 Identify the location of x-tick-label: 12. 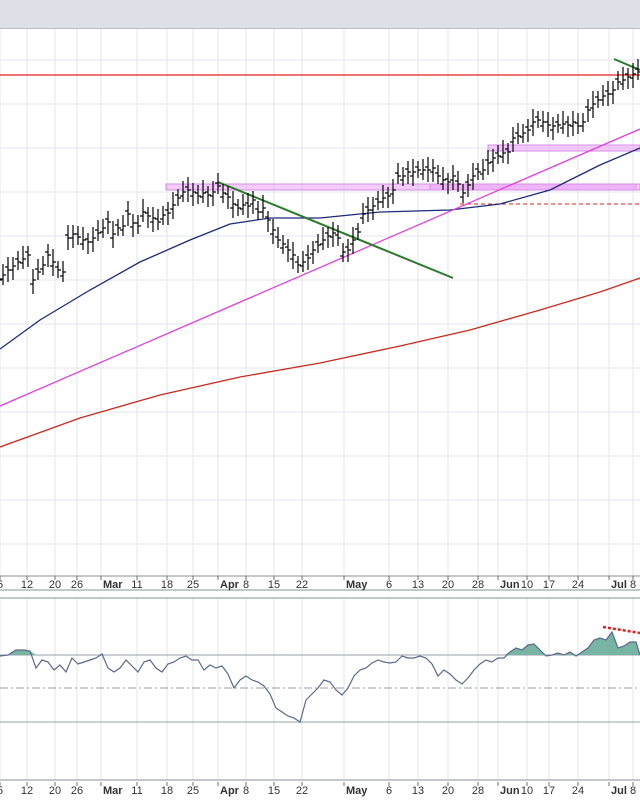
(27, 791).